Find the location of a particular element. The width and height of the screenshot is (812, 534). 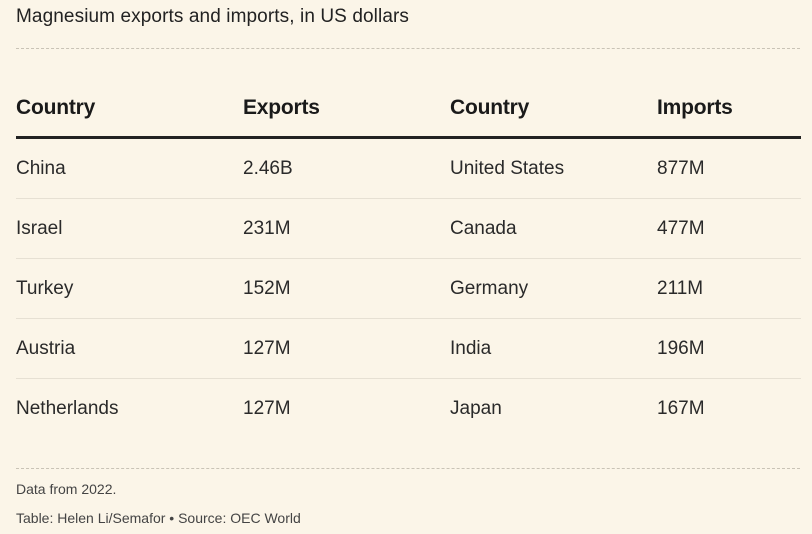

table-cell: Austria is located at coordinates (129, 348).